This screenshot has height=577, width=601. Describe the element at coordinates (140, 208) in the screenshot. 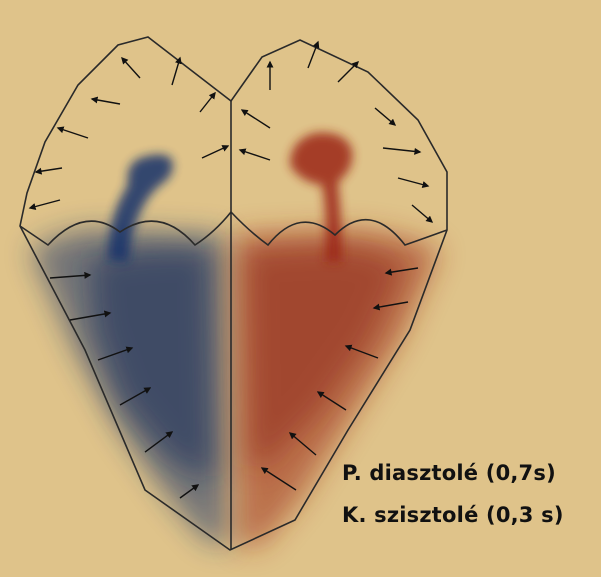

I see `blue-flow-plume` at that location.